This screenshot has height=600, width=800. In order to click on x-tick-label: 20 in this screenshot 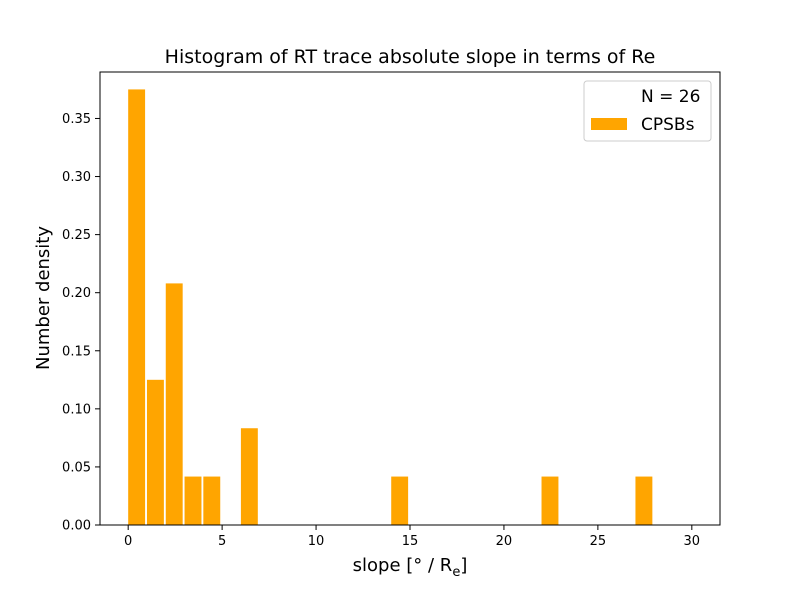, I will do `click(504, 541)`.